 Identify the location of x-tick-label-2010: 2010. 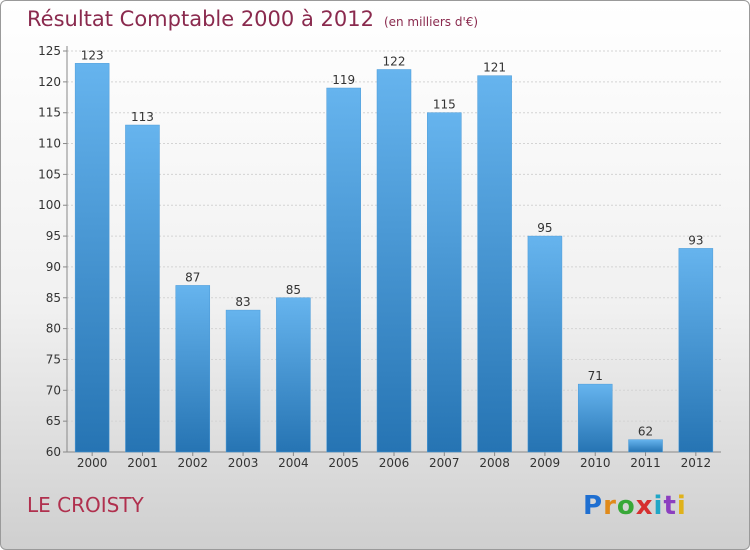
(595, 463).